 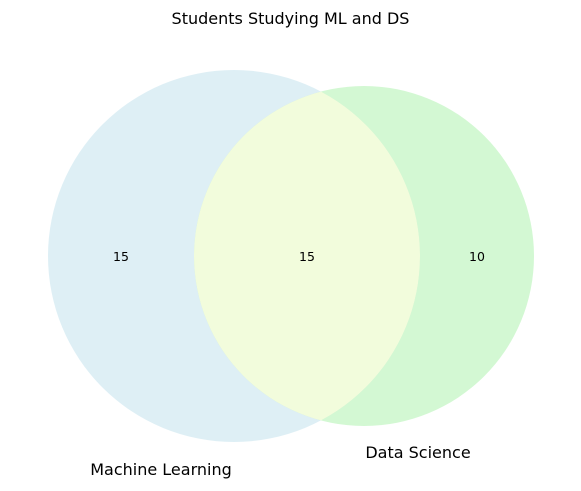 What do you see at coordinates (121, 256) in the screenshot?
I see `ml-only-count: 15` at bounding box center [121, 256].